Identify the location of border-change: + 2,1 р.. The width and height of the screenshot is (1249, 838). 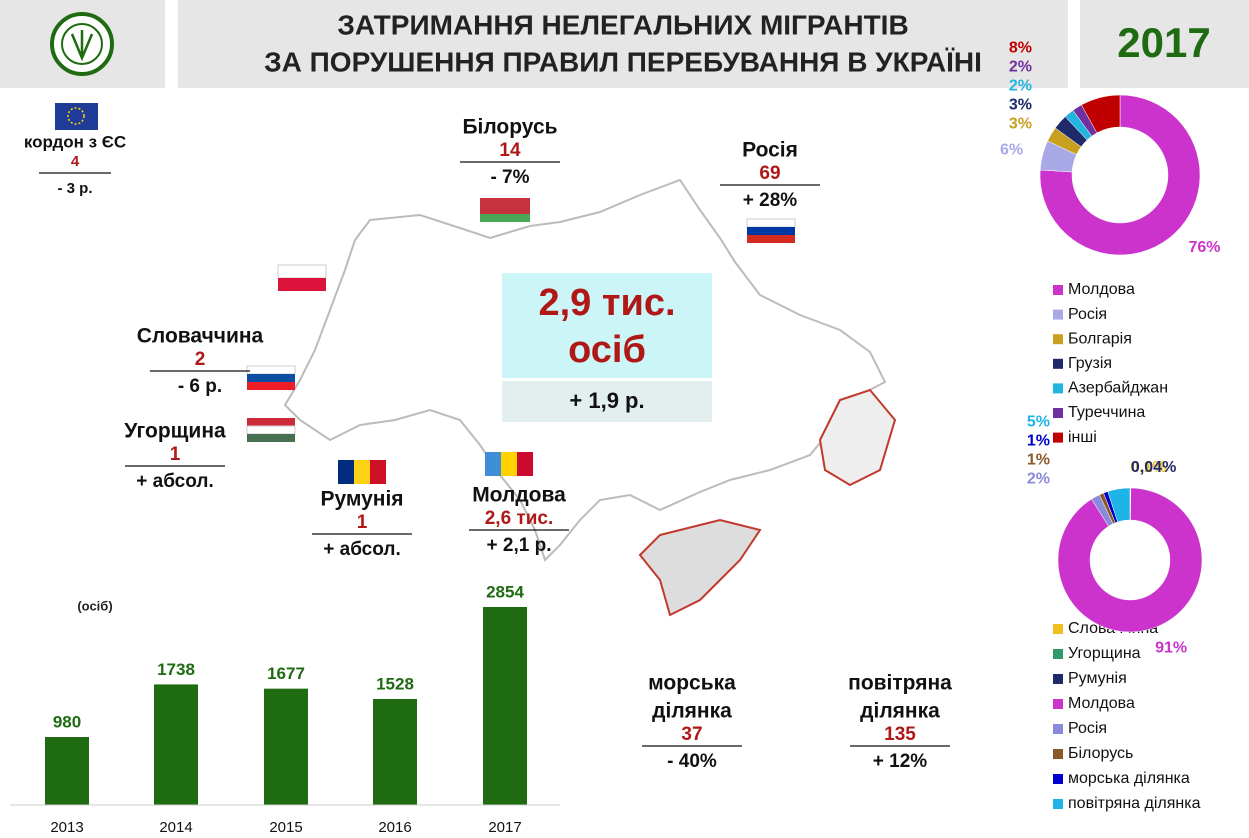
(519, 545).